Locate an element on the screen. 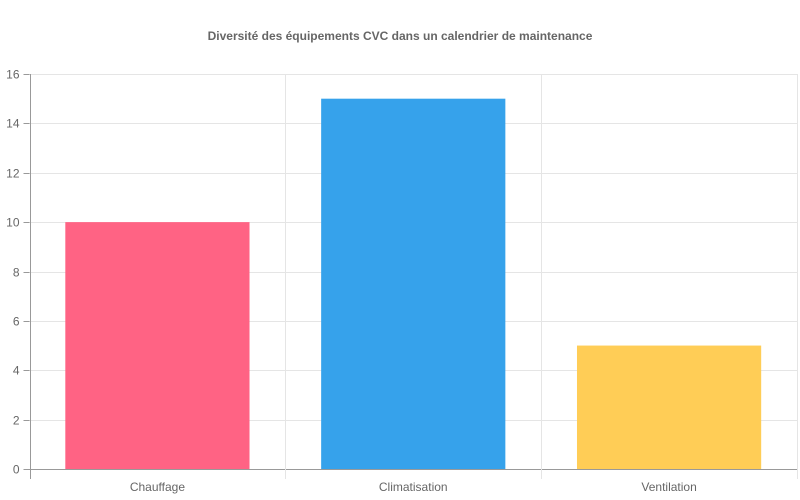  bar-ventilation is located at coordinates (669, 407).